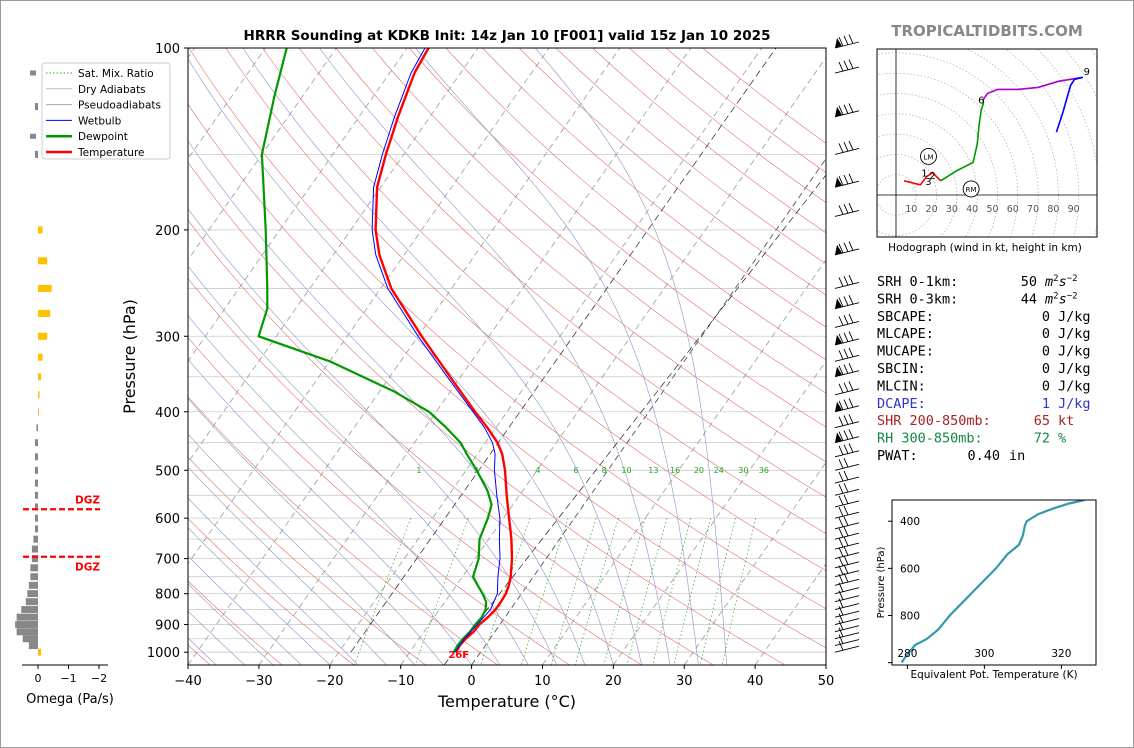 This screenshot has height=748, width=1134. I want to click on storm-motion-marker, so click(971, 189).